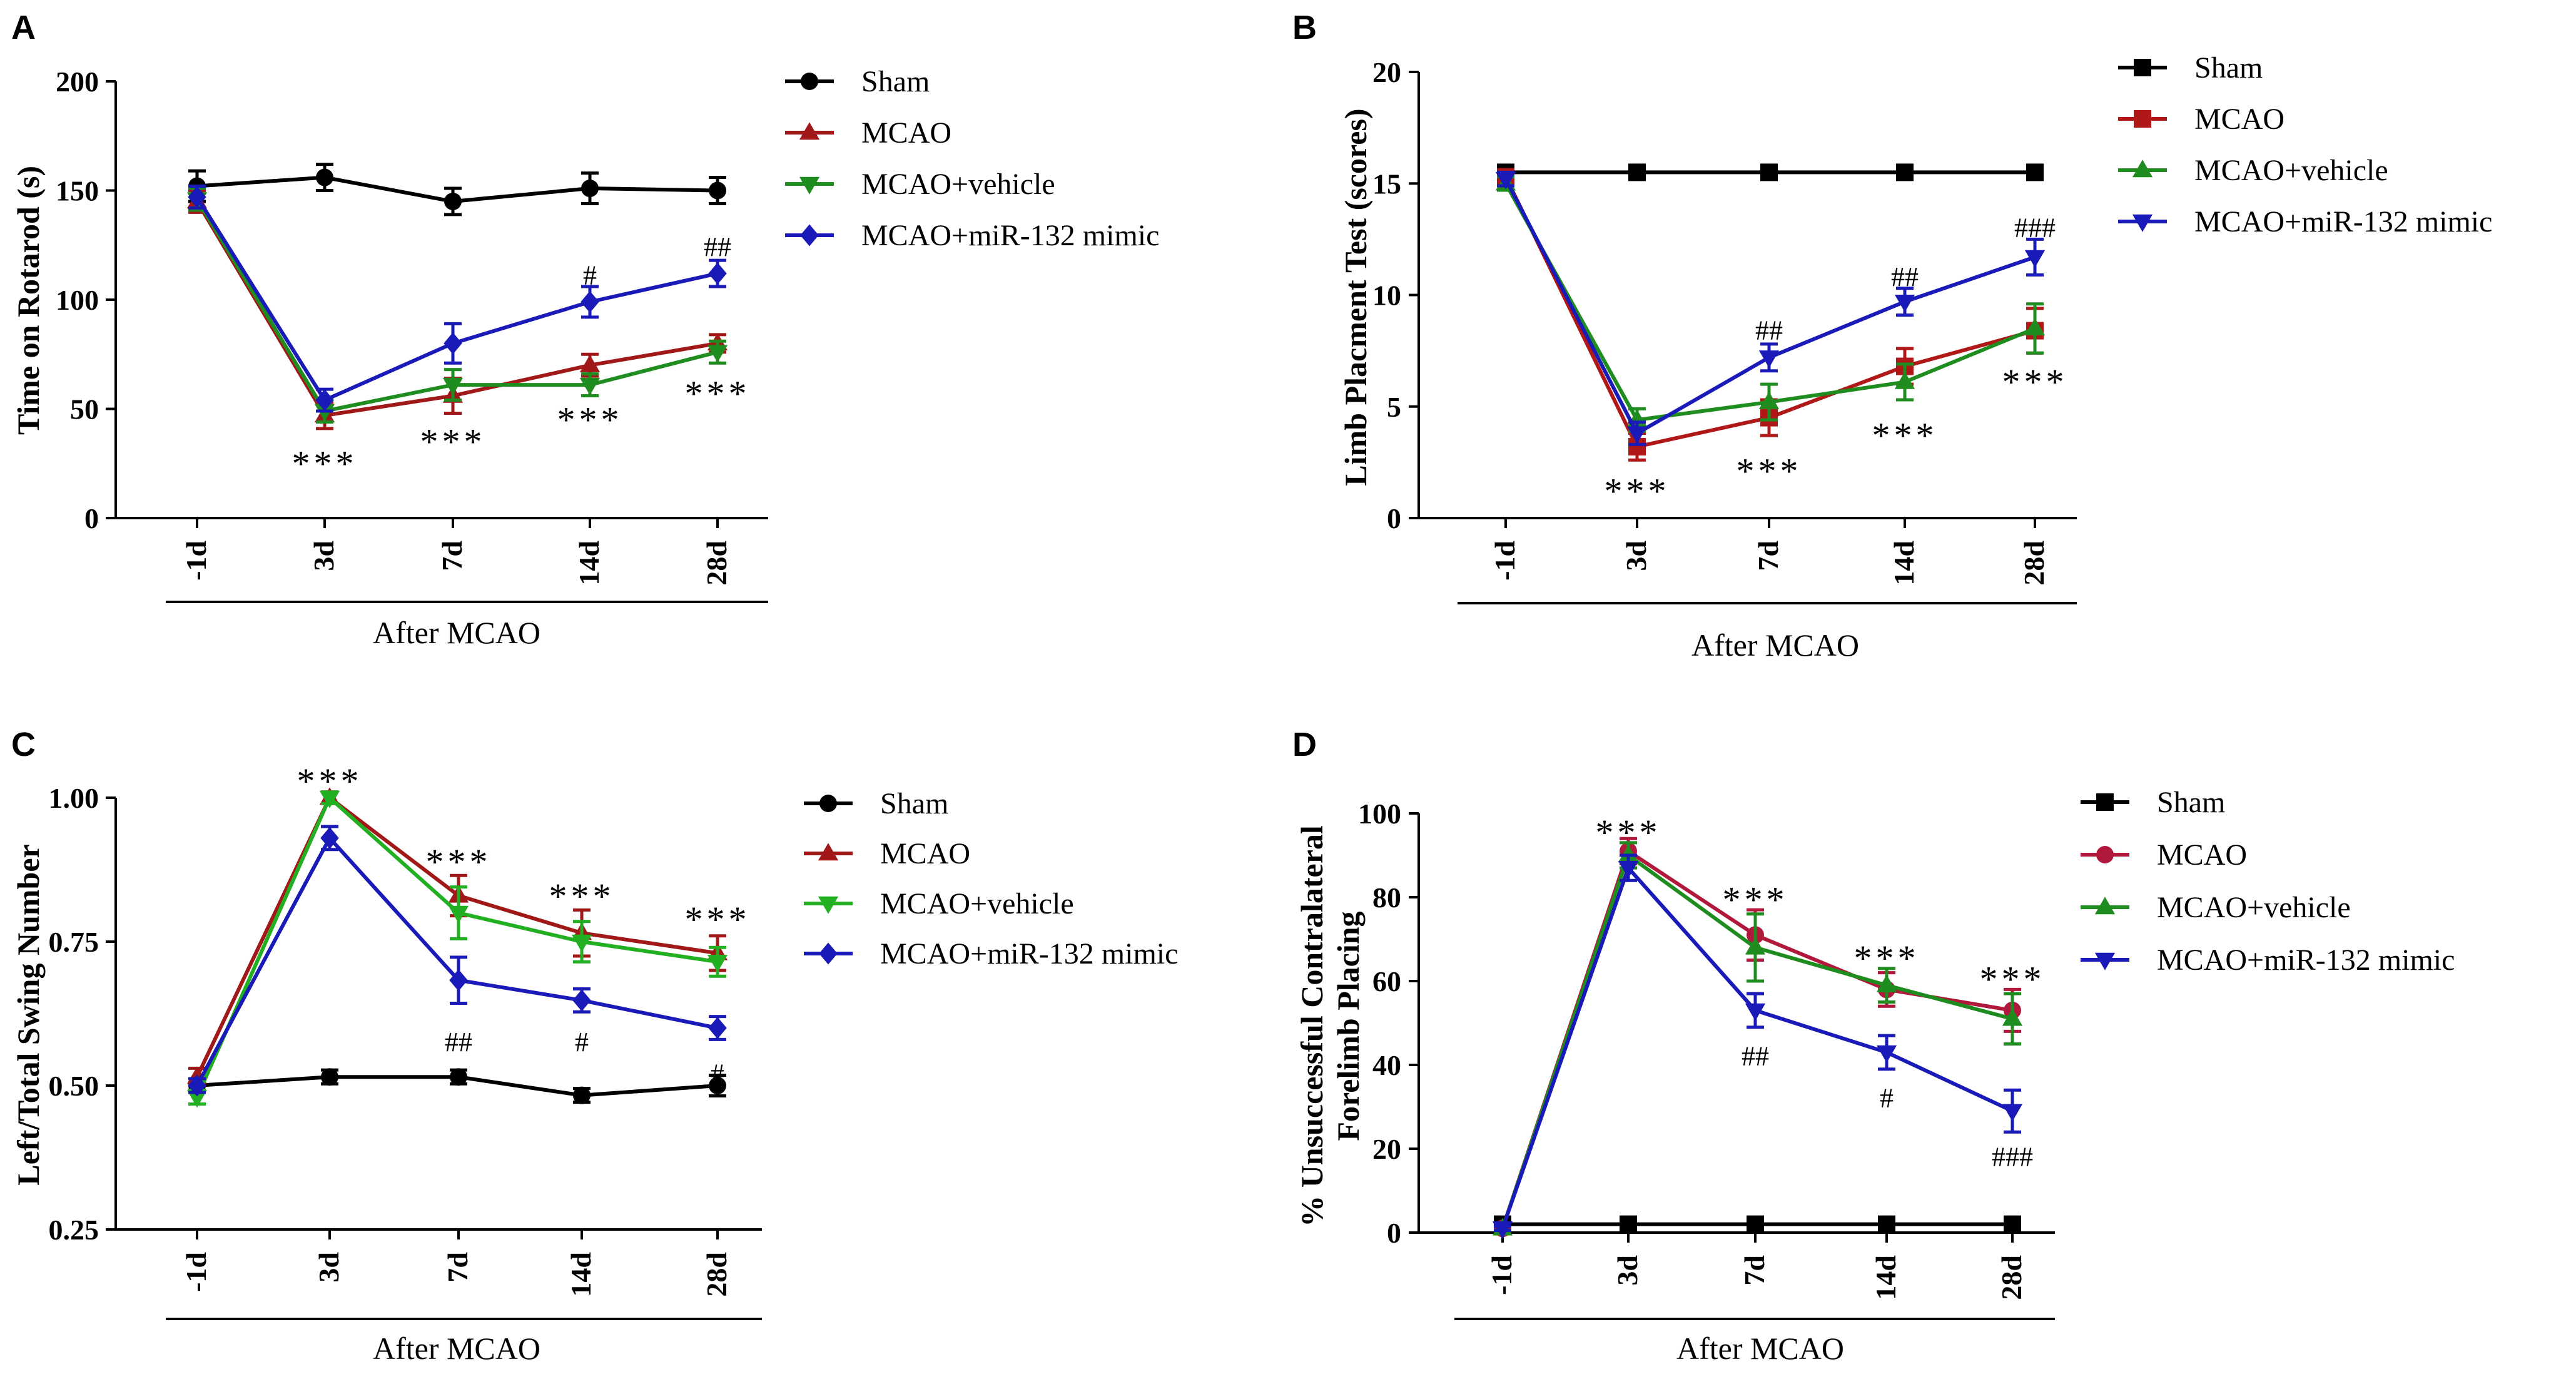 Image resolution: width=2576 pixels, height=1374 pixels. Describe the element at coordinates (1304, 744) in the screenshot. I see `panel-label: D` at that location.